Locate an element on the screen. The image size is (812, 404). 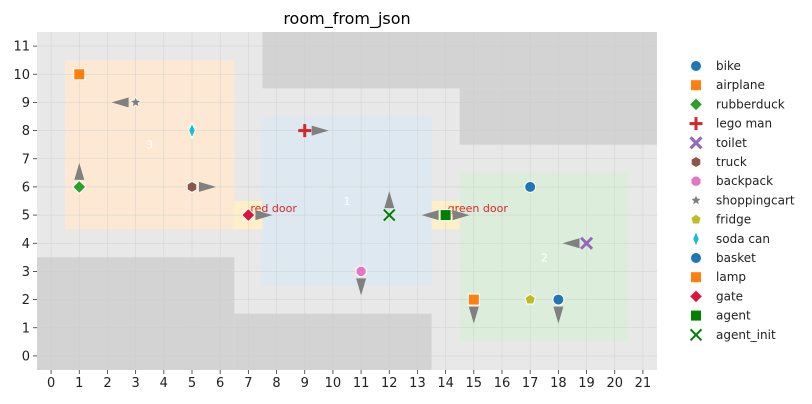
x-tick-label-8: 8 is located at coordinates (276, 383).